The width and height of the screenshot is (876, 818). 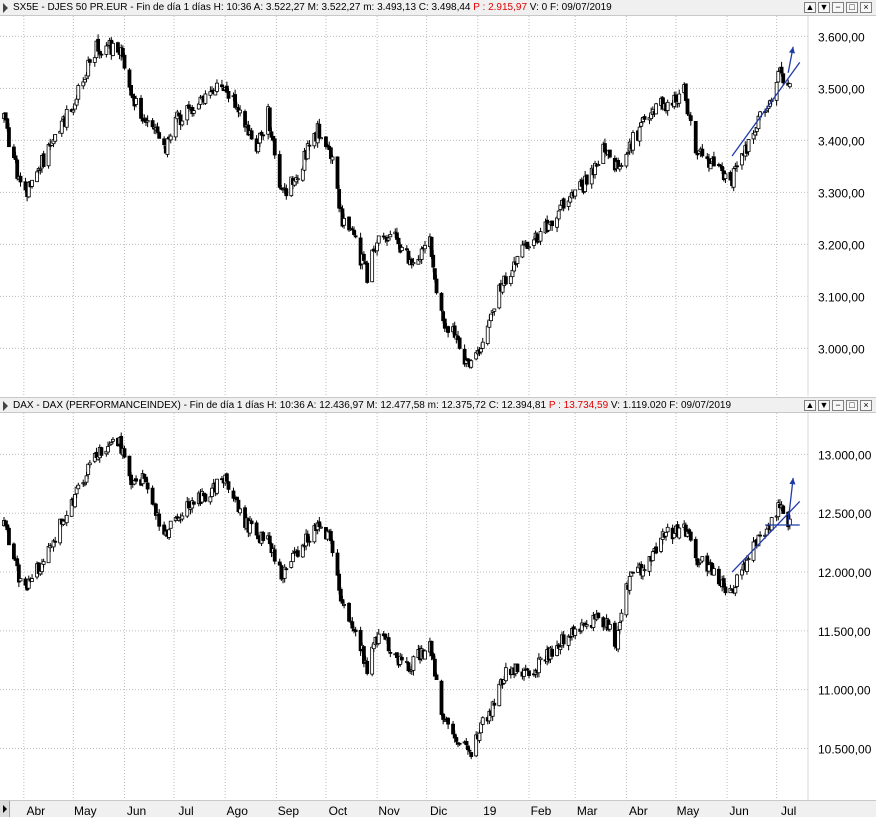 What do you see at coordinates (136, 811) in the screenshot?
I see `month-label: Jun` at bounding box center [136, 811].